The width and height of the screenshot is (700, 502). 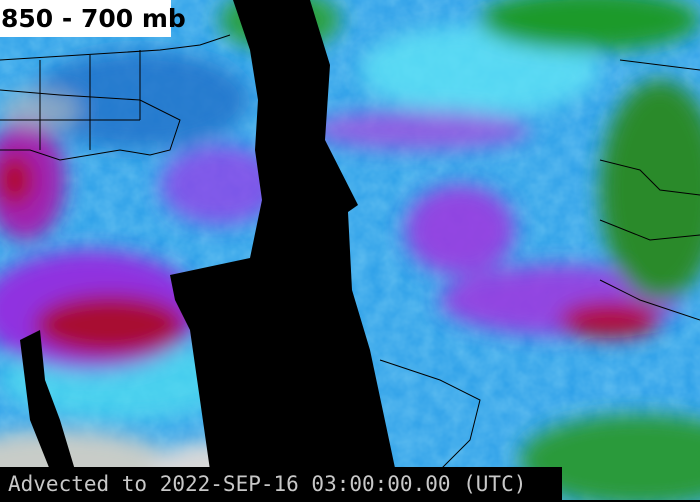 I want to click on pressure-level-title: 850 - 700 mb, so click(x=93, y=18).